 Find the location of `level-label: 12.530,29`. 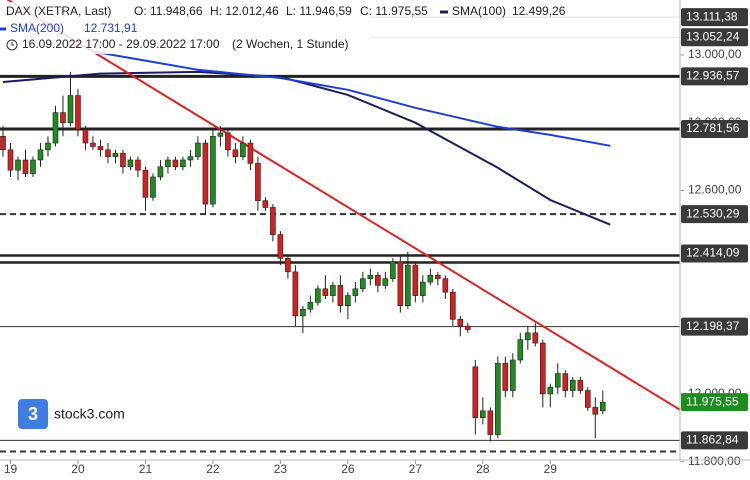

level-label: 12.530,29 is located at coordinates (713, 213).